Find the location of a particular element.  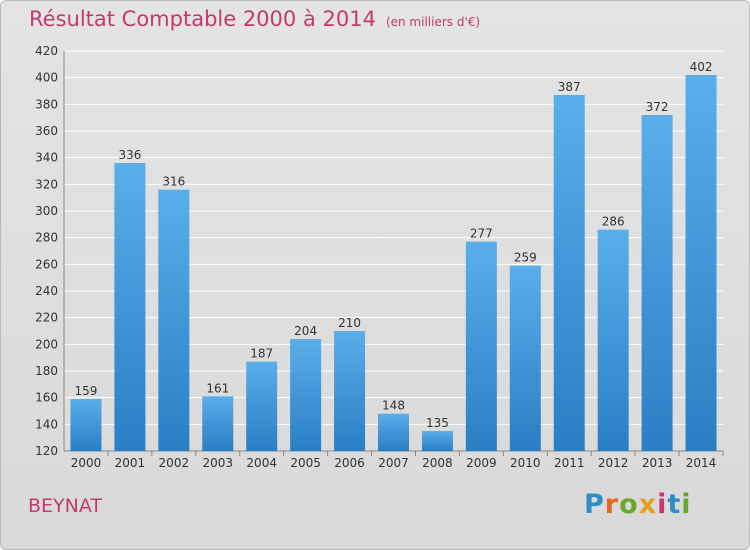

y-tick-label: 300 is located at coordinates (46, 211).